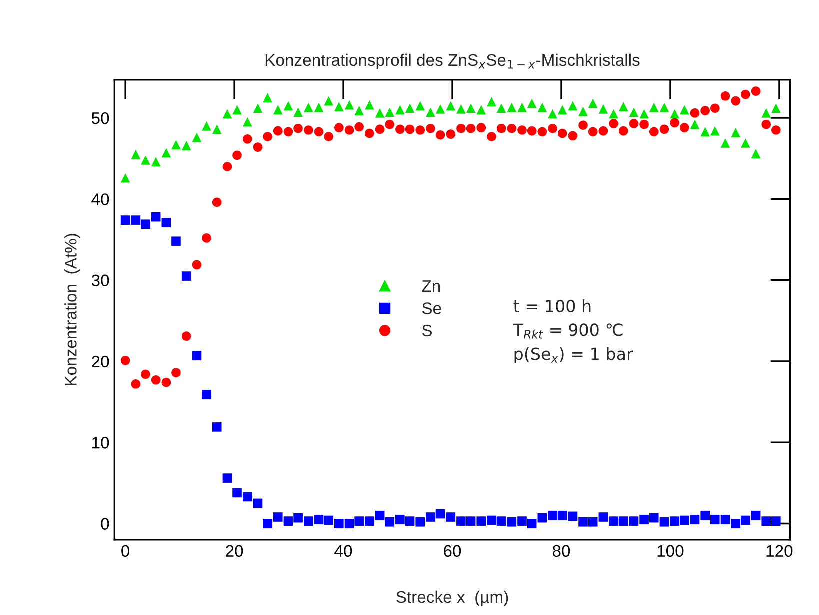 This screenshot has height=615, width=819. What do you see at coordinates (432, 308) in the screenshot?
I see `legend-label: Se` at bounding box center [432, 308].